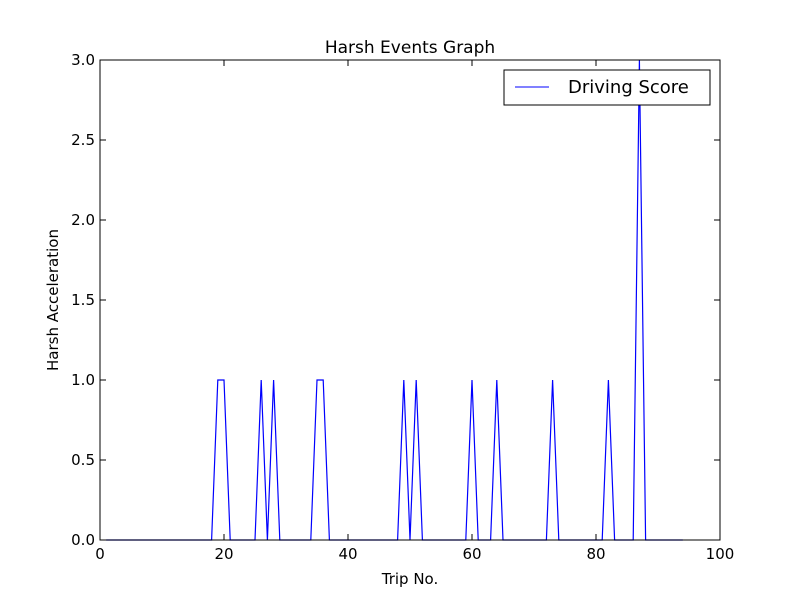 The height and width of the screenshot is (600, 800). I want to click on legend-box, so click(607, 87).